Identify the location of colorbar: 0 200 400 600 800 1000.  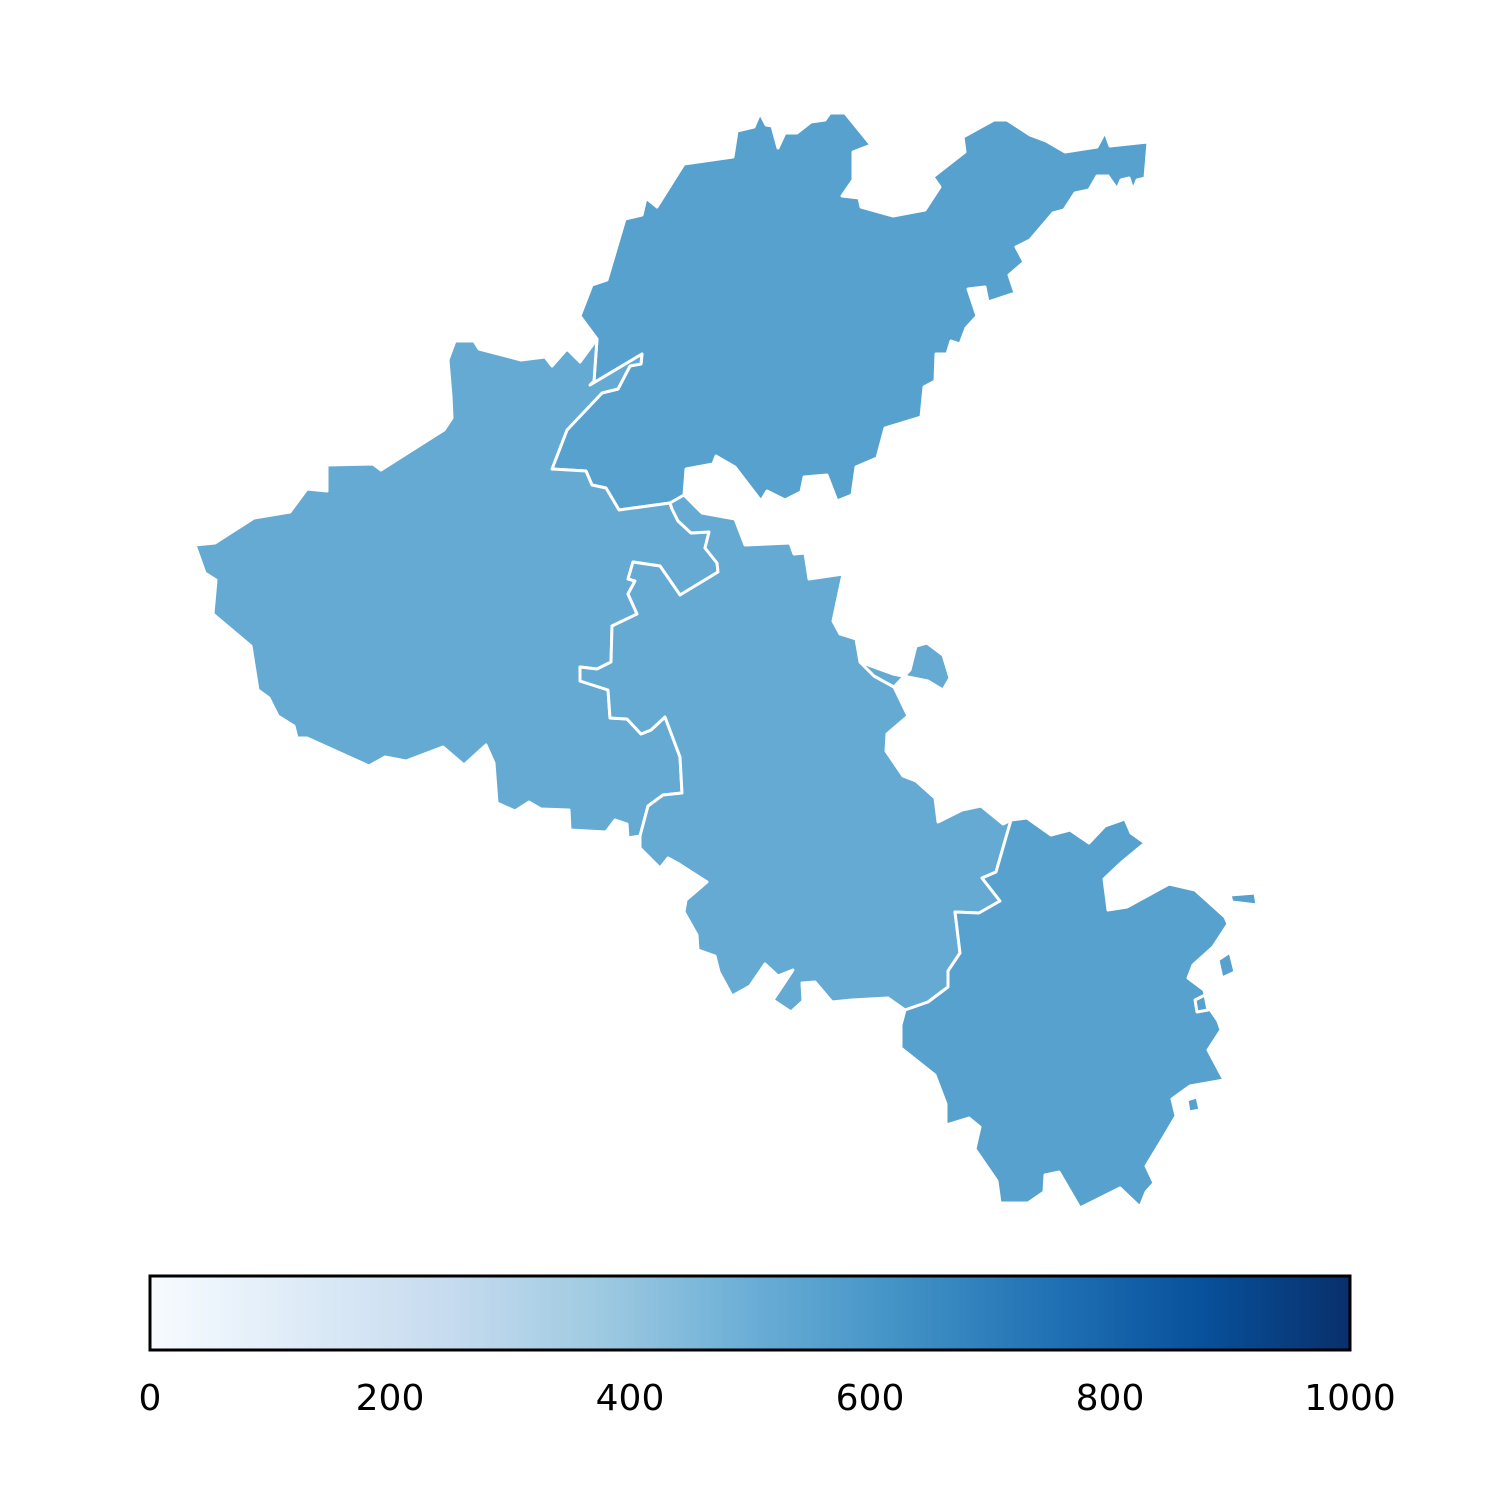
(767, 1346).